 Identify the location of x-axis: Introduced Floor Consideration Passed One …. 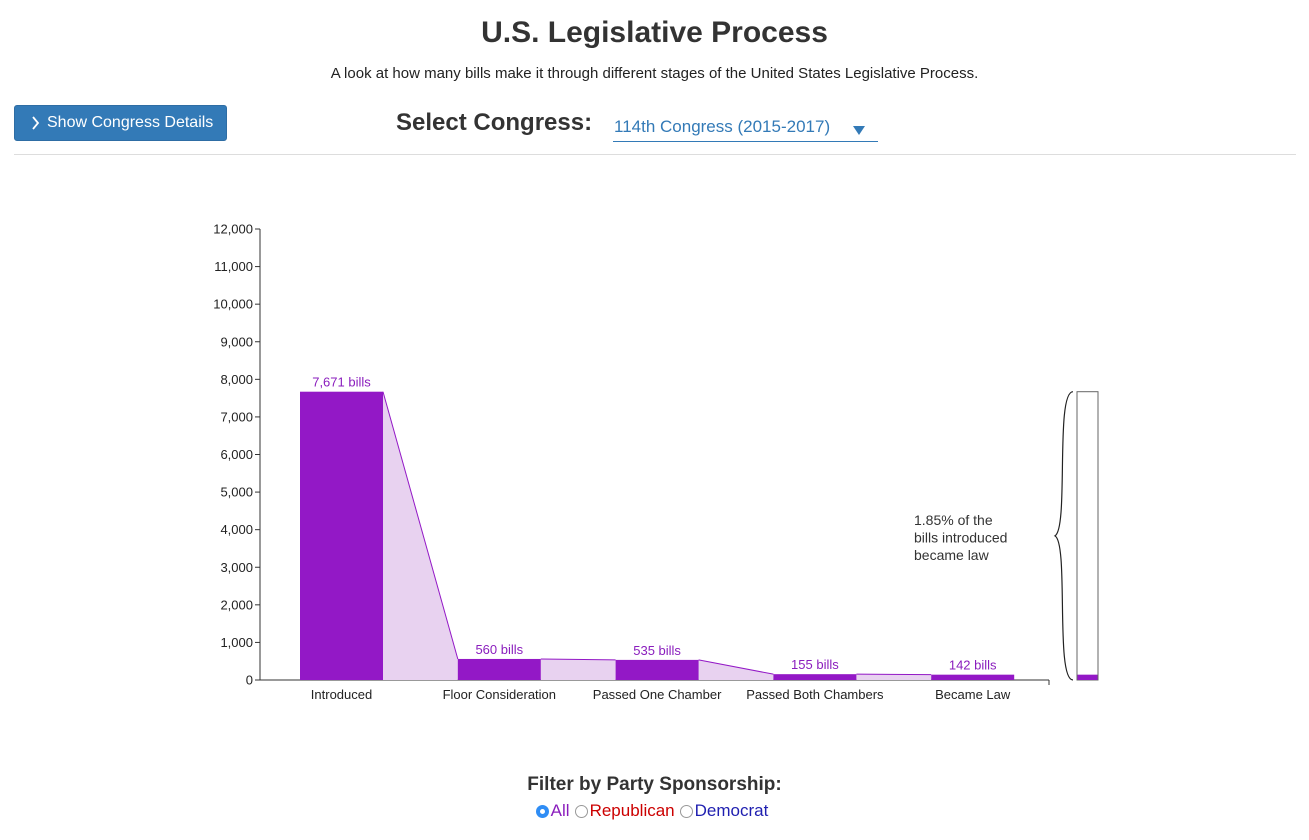
(655, 690).